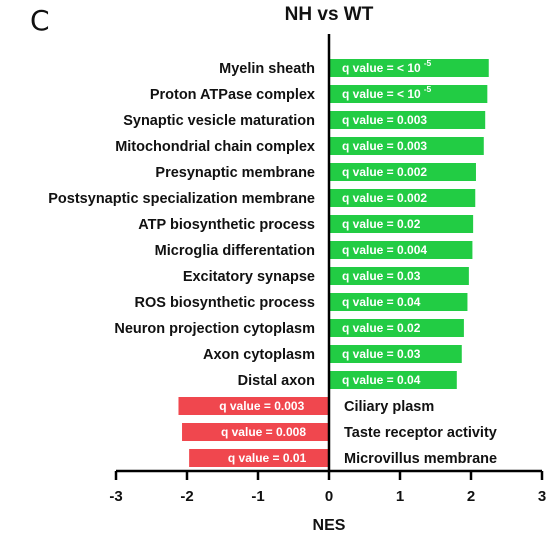 This screenshot has height=536, width=550. Describe the element at coordinates (40, 20) in the screenshot. I see `panel-letter: C` at that location.